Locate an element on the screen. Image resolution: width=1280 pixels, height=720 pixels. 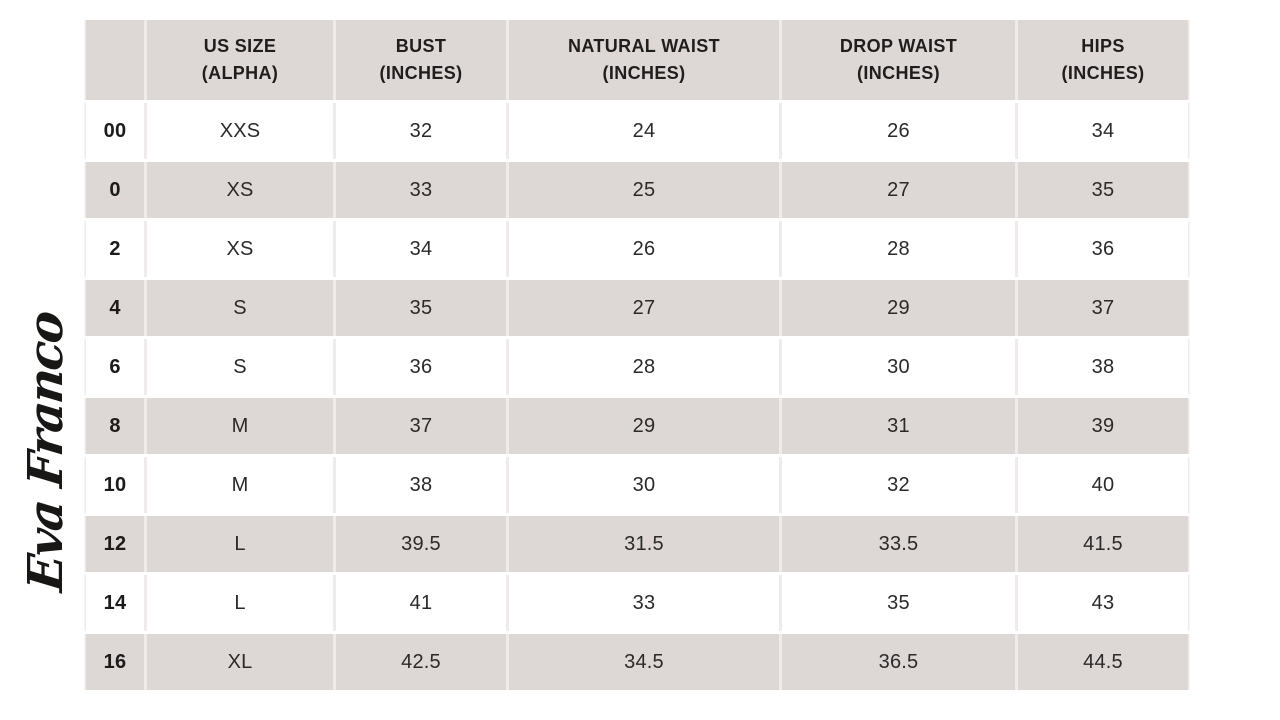
cell-natural-waist: 29 is located at coordinates (644, 426).